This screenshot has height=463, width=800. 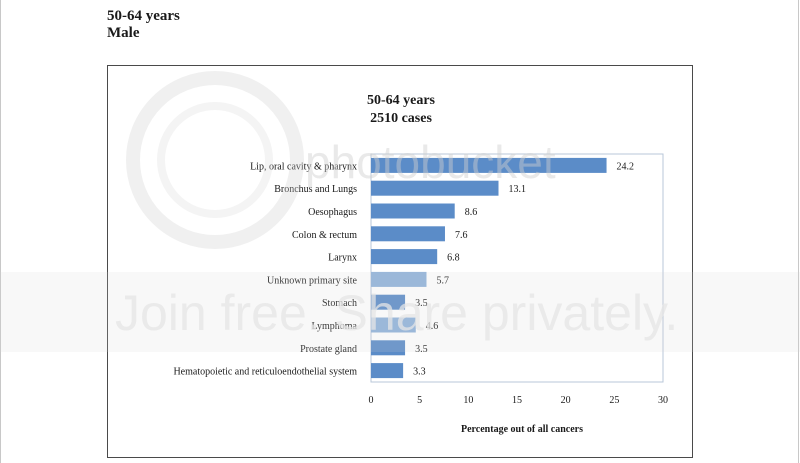 I want to click on category-label-1: Lip, oral cavity & pharynx, so click(x=303, y=166).